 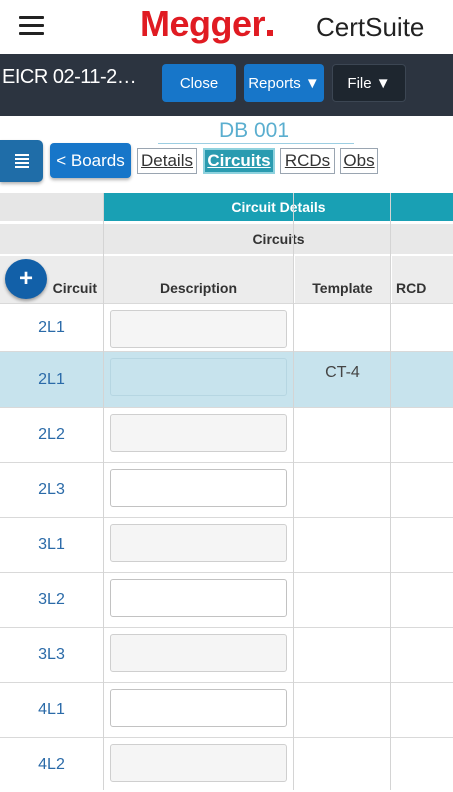 What do you see at coordinates (278, 207) in the screenshot?
I see `group-header: Circuit Details` at bounding box center [278, 207].